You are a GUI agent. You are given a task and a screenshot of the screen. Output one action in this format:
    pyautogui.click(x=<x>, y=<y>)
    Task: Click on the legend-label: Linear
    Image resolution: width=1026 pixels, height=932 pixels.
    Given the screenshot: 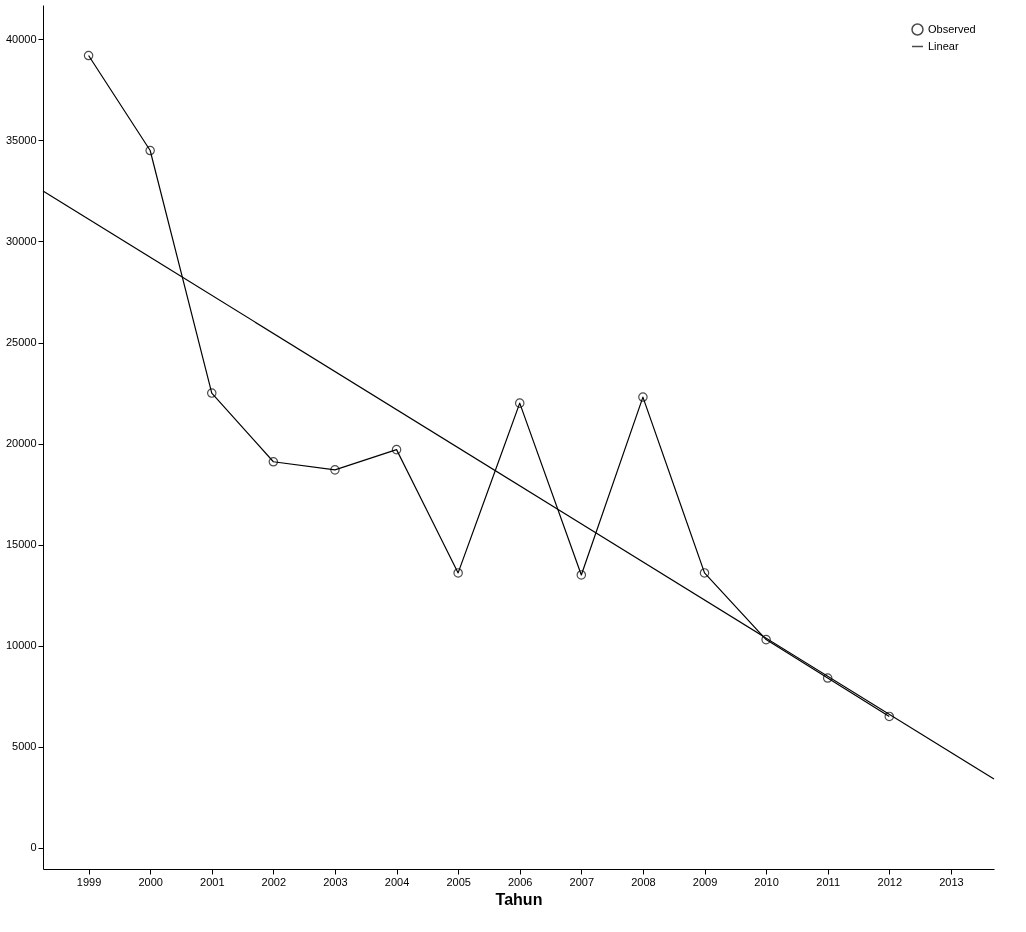 What is the action you would take?
    pyautogui.click(x=943, y=45)
    